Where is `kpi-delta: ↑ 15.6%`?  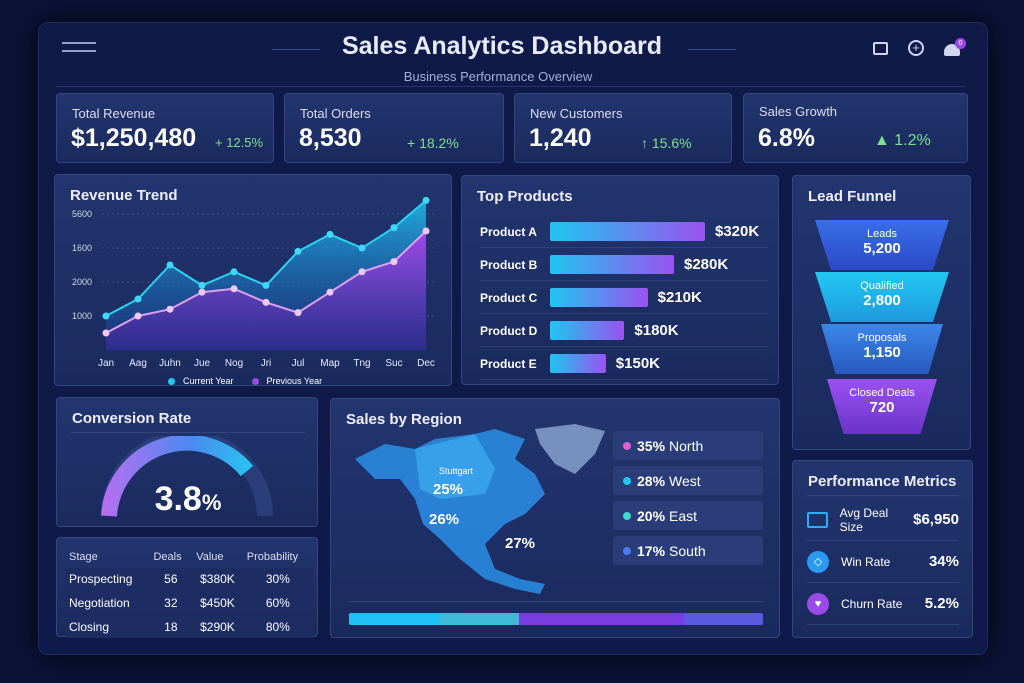 kpi-delta: ↑ 15.6% is located at coordinates (666, 143).